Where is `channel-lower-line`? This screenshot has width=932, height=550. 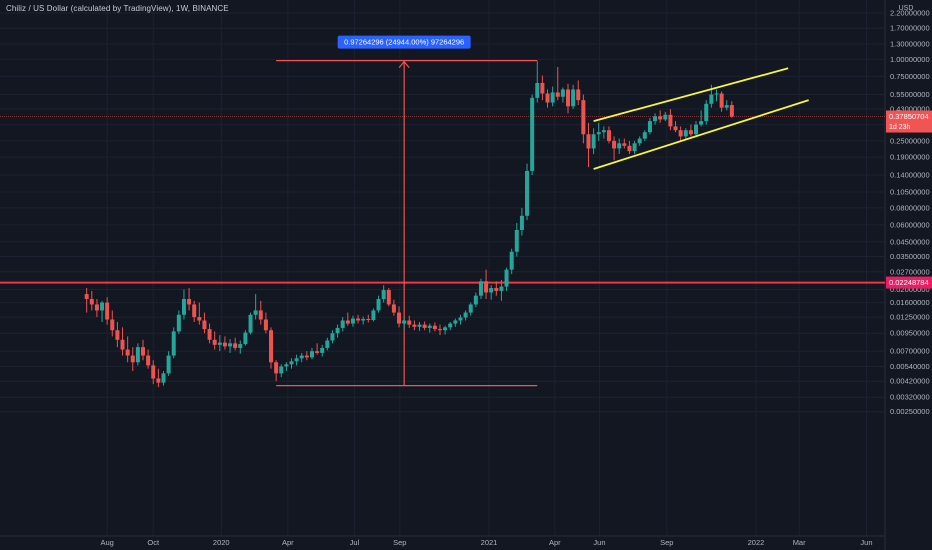 channel-lower-line is located at coordinates (701, 134).